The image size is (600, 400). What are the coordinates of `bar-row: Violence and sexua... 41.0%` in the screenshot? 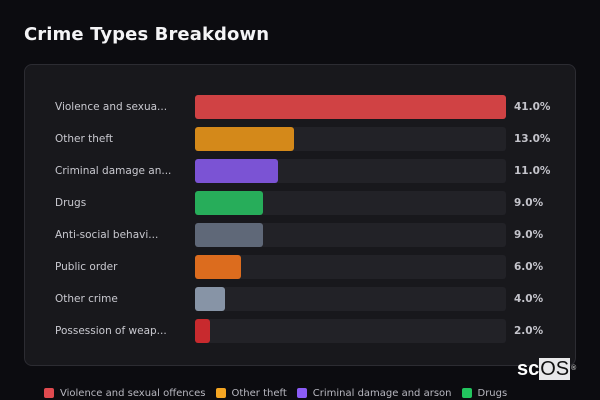 It's located at (300, 107).